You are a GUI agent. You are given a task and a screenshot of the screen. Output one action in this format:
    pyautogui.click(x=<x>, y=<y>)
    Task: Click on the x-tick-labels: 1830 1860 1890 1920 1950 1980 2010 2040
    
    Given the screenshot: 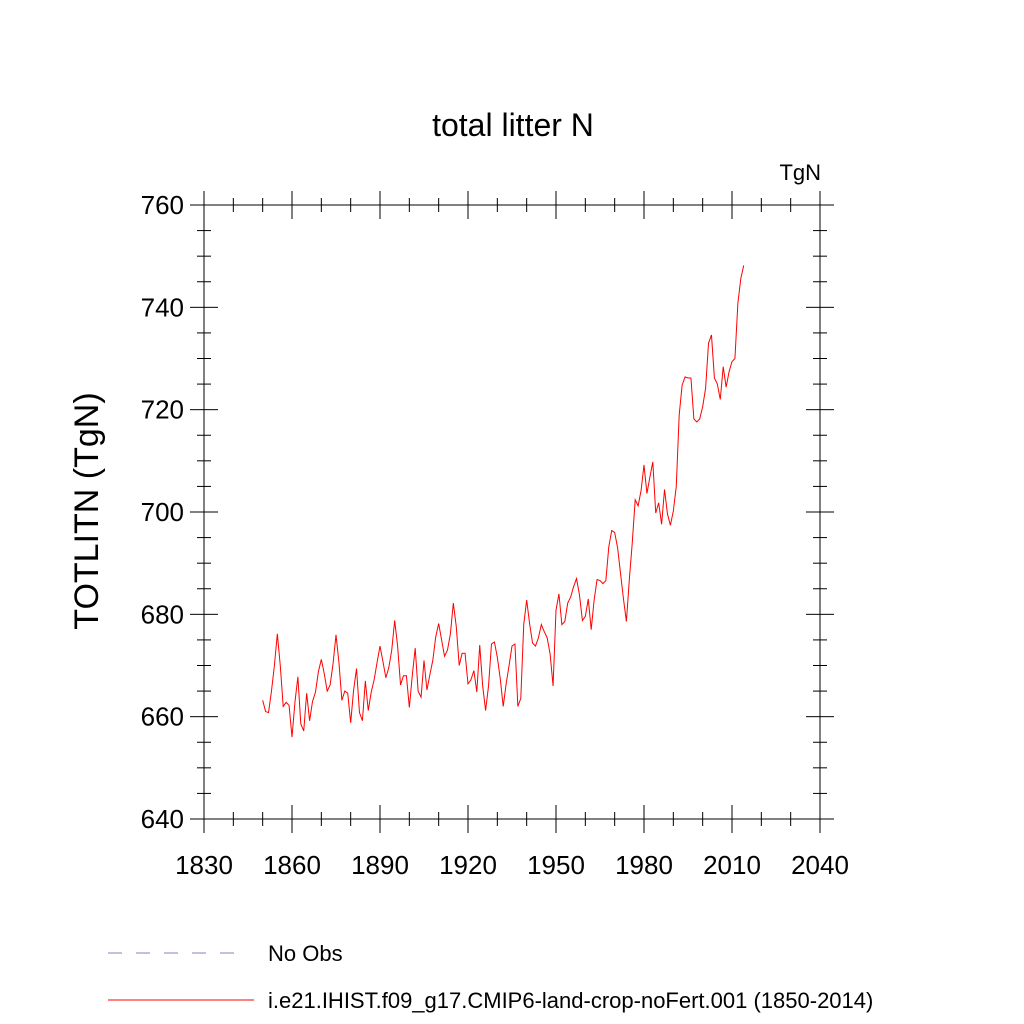 What is the action you would take?
    pyautogui.click(x=512, y=865)
    